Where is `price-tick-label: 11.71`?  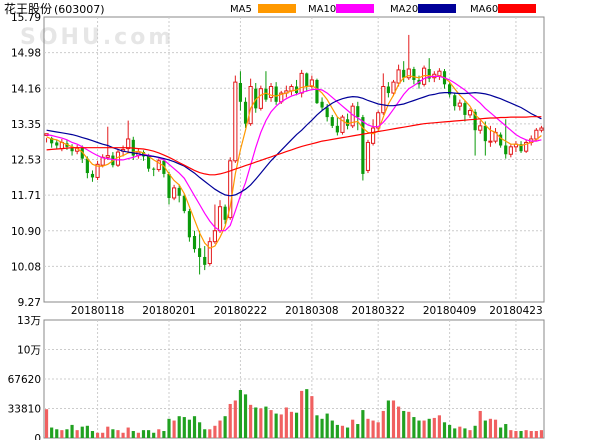
price-tick-label: 11.71 is located at coordinates (26, 196).